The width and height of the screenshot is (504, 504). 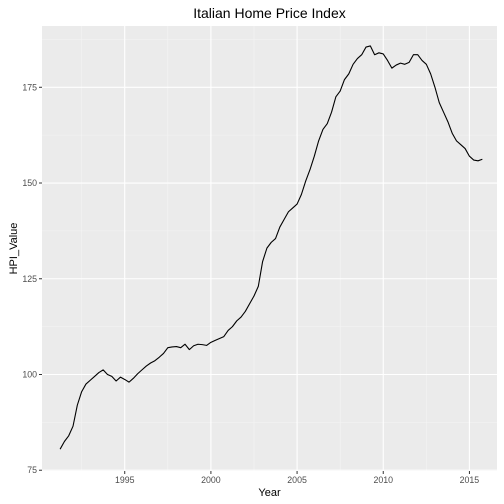 I want to click on chart-title: Italian Home Price Index, so click(x=269, y=13).